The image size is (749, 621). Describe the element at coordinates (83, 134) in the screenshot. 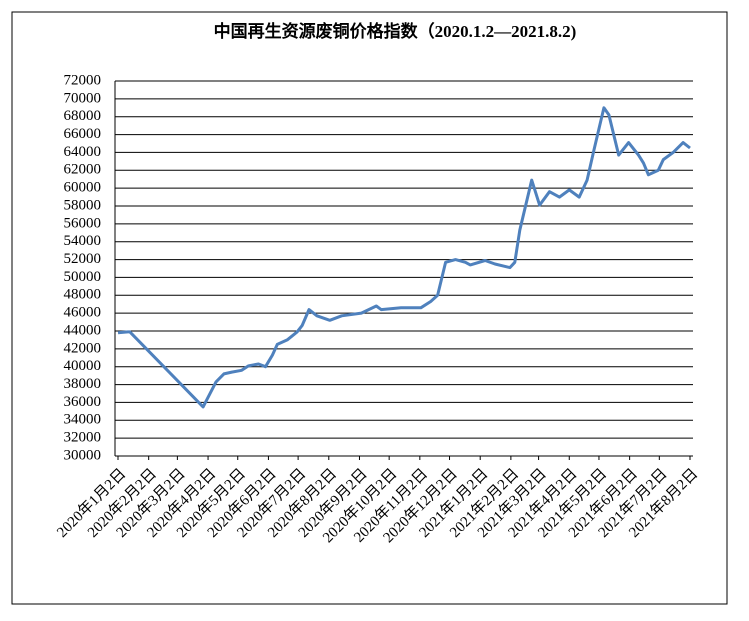

I see `y-tick-label: 66000` at that location.